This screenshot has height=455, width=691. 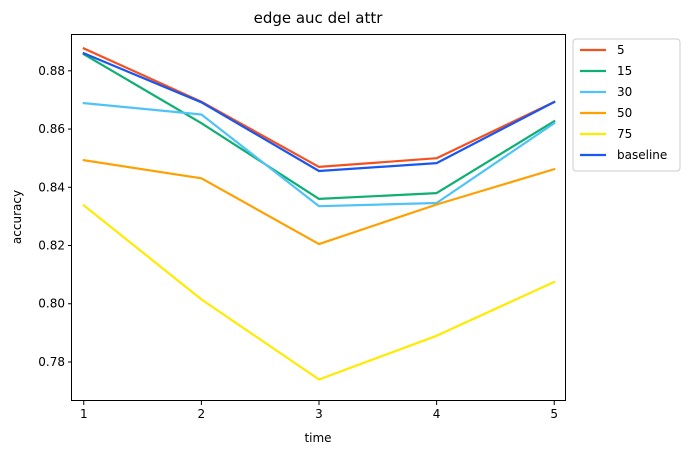 What do you see at coordinates (624, 134) in the screenshot?
I see `legend-label: 75` at bounding box center [624, 134].